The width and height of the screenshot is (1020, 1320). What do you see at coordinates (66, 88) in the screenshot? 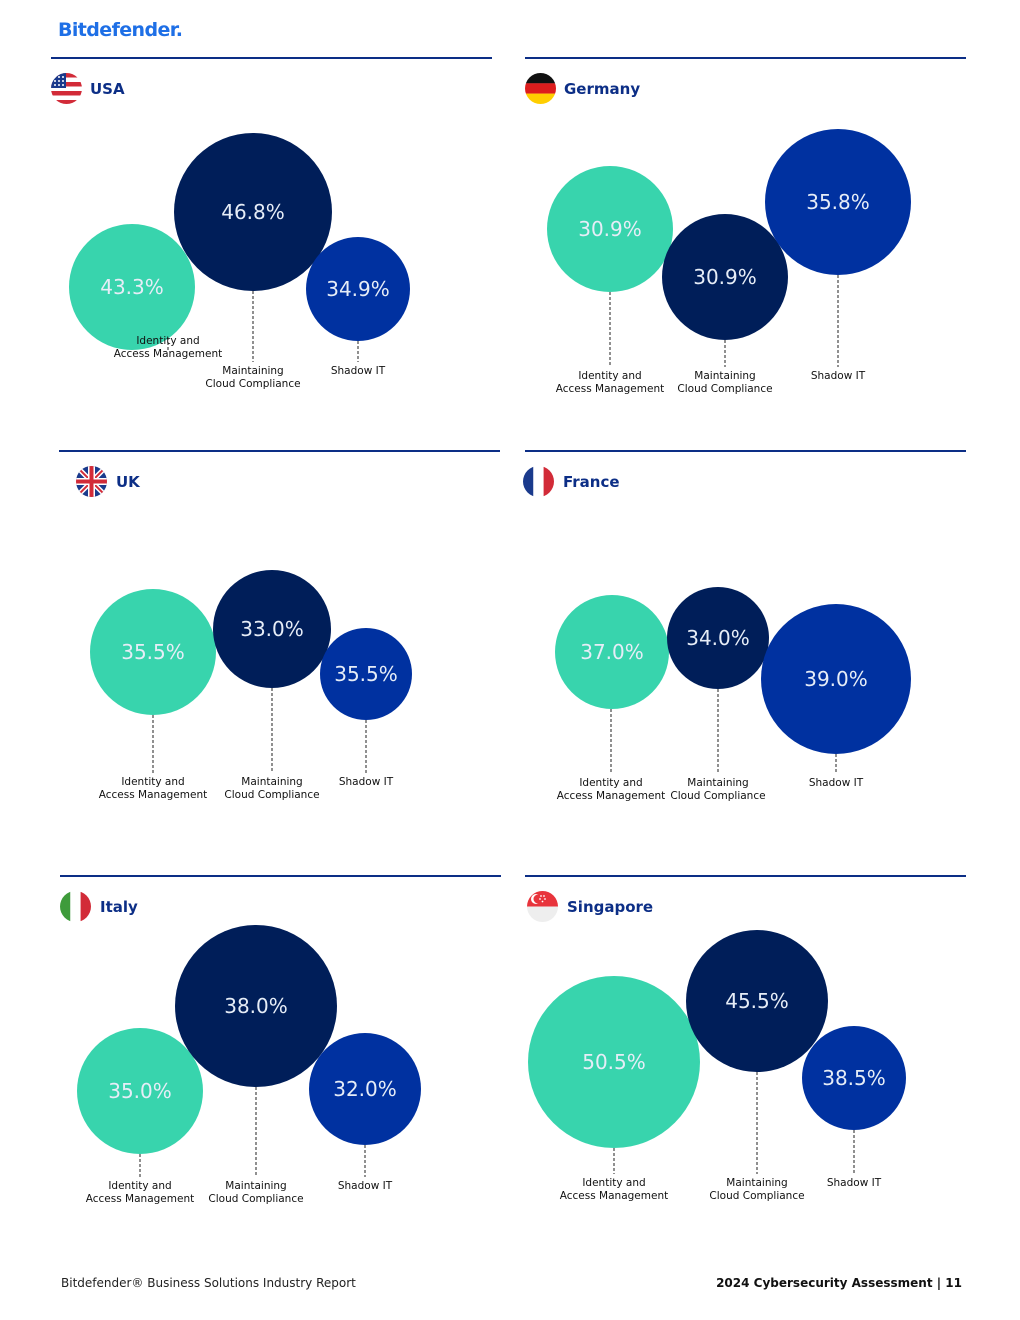
I see `usa-flag-icon` at bounding box center [66, 88].